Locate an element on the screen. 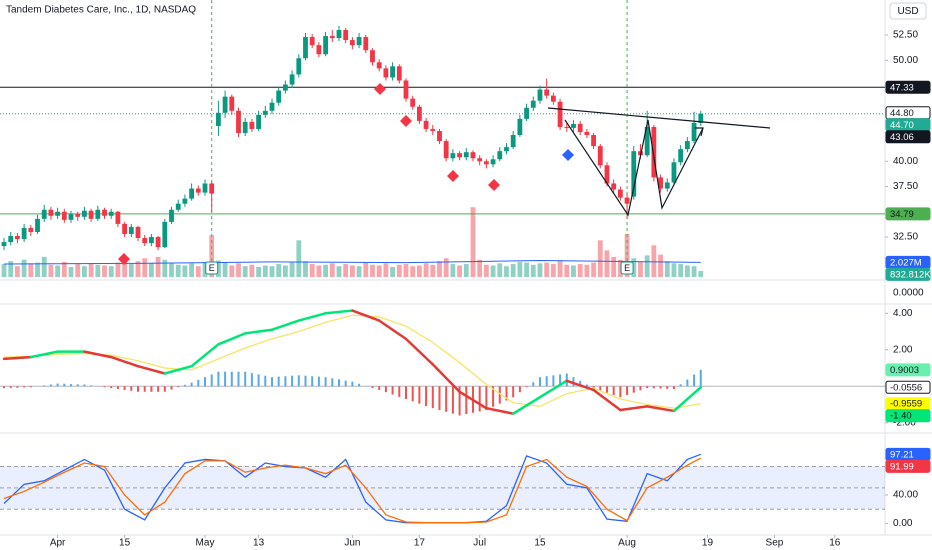  currency-button is located at coordinates (908, 11).